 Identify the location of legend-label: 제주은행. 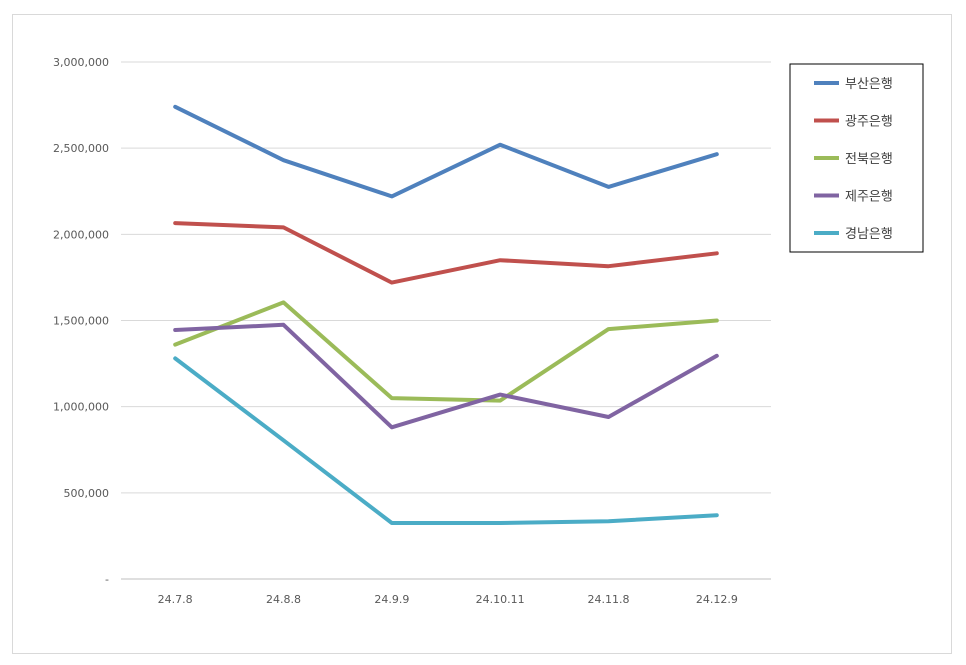
(869, 197).